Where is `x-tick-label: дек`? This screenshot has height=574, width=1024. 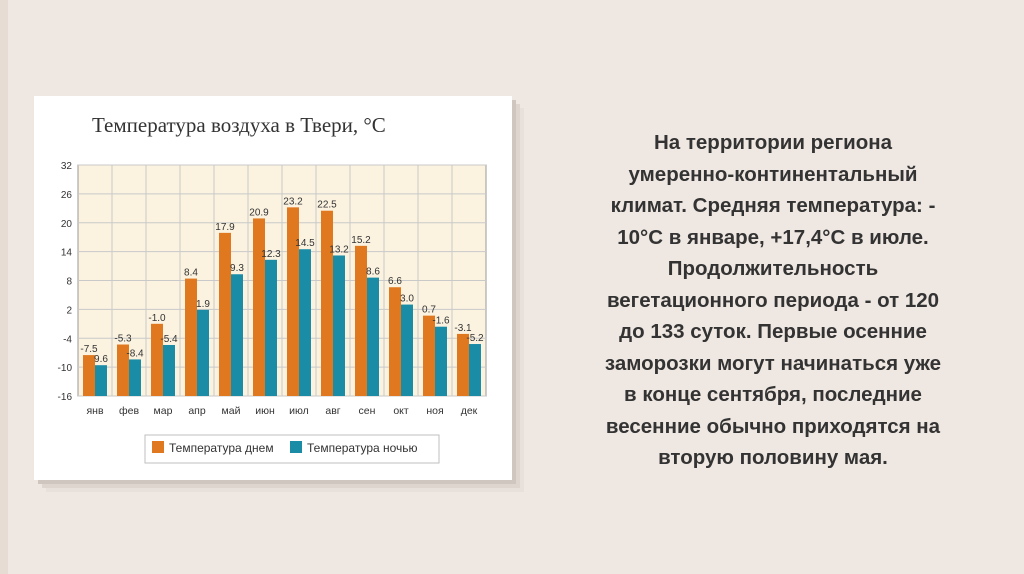 x-tick-label: дек is located at coordinates (469, 411).